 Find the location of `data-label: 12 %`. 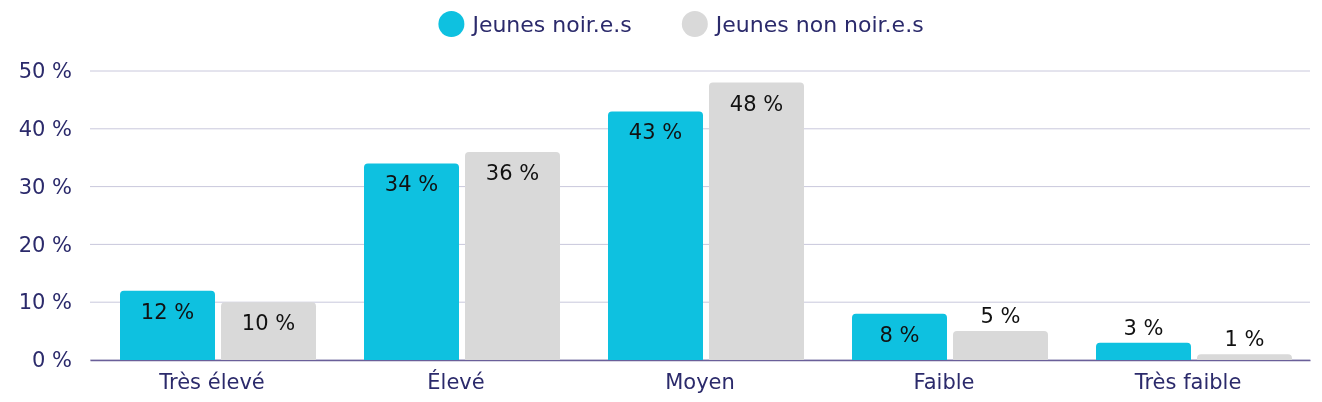

data-label: 12 % is located at coordinates (167, 311).